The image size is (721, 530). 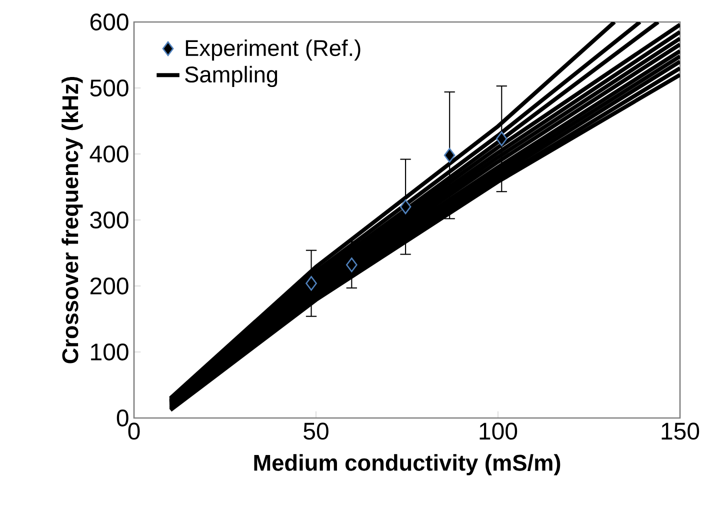 I want to click on x-axis-title: Medium conductivity (mS/m), so click(x=407, y=465).